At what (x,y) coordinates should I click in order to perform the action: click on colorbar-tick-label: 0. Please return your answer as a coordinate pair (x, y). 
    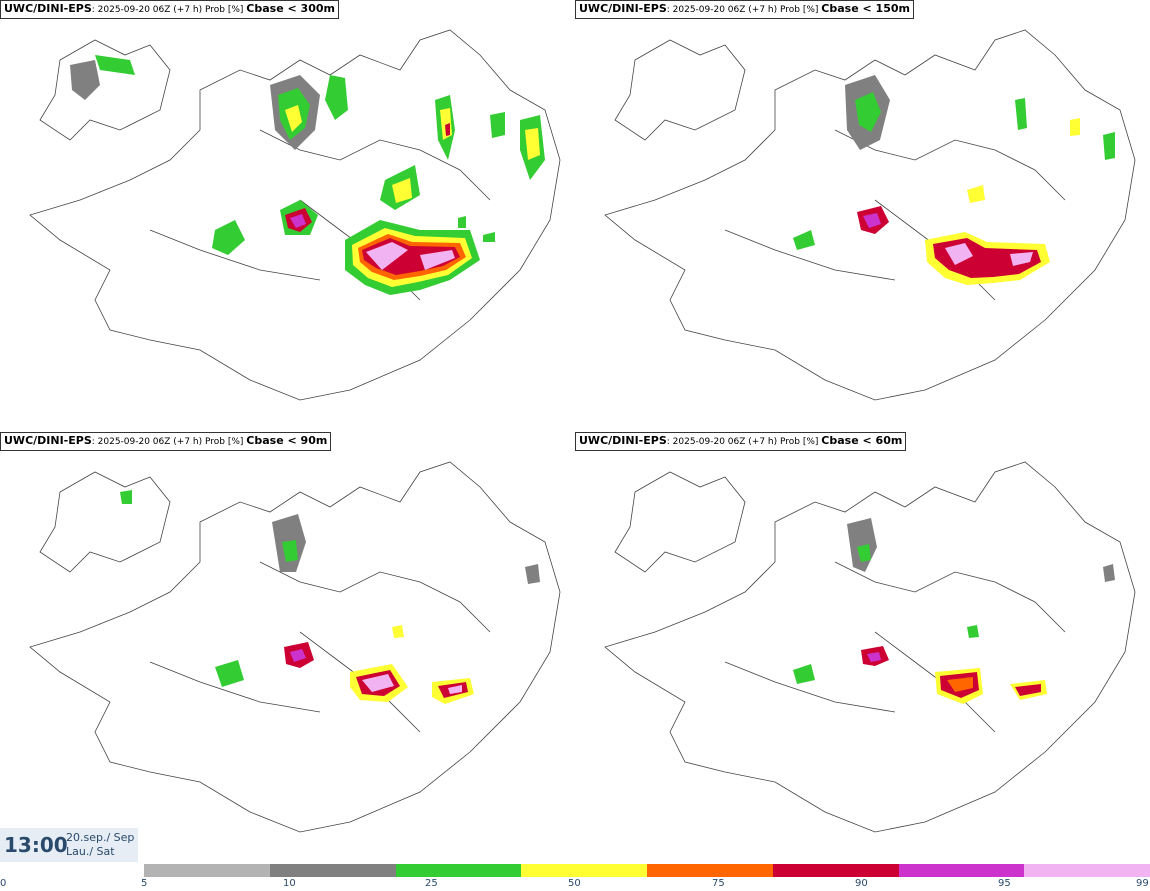
    Looking at the image, I should click on (3, 883).